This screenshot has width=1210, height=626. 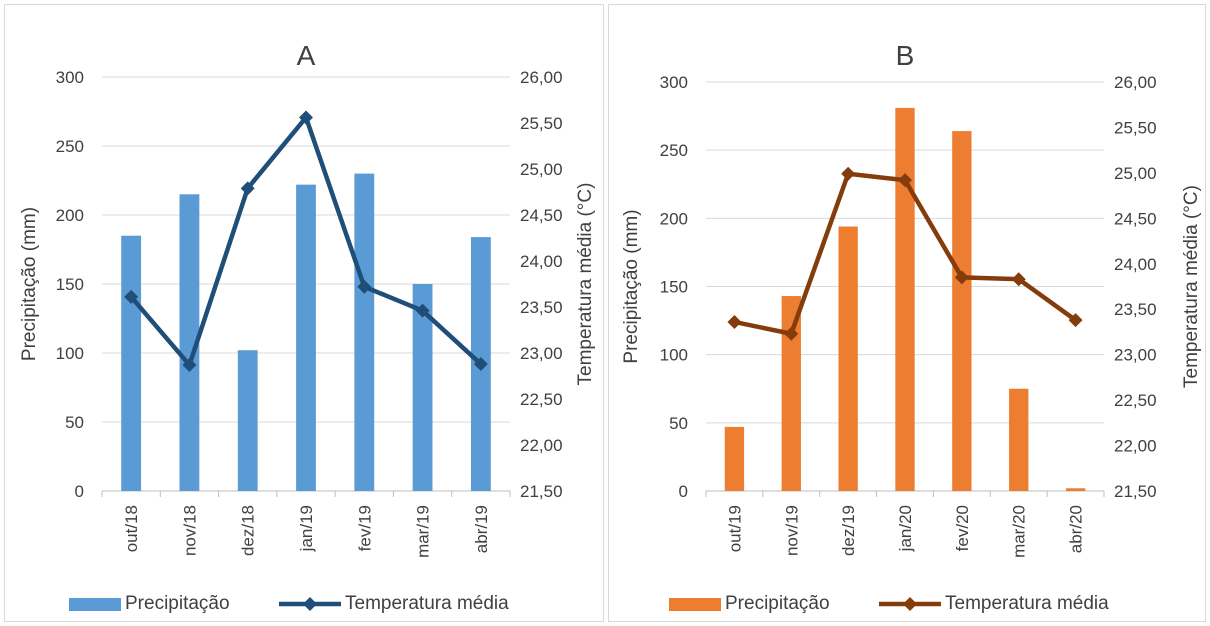 What do you see at coordinates (905, 55) in the screenshot?
I see `chart-title: B` at bounding box center [905, 55].